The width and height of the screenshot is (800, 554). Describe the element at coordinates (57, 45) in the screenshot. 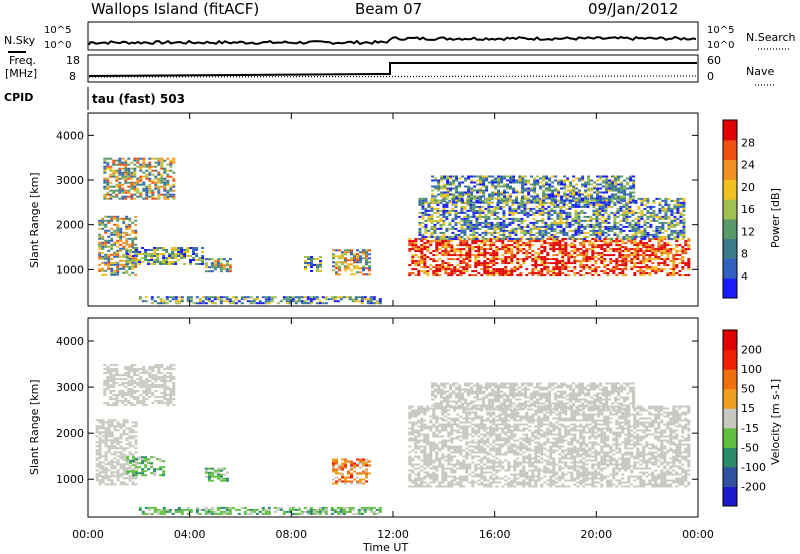

I see `noise-left-tick-bottom: 10^0` at that location.